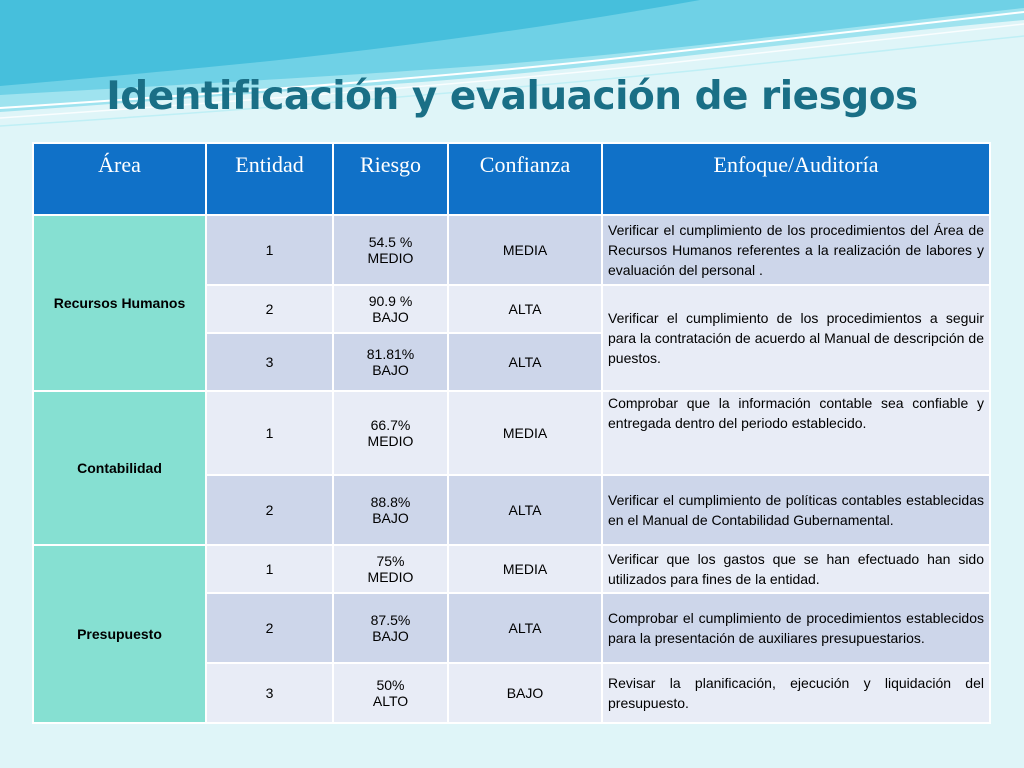 This screenshot has width=1024, height=768. Describe the element at coordinates (512, 96) in the screenshot. I see `page-title: Identificación y evaluación de riesgos` at that location.